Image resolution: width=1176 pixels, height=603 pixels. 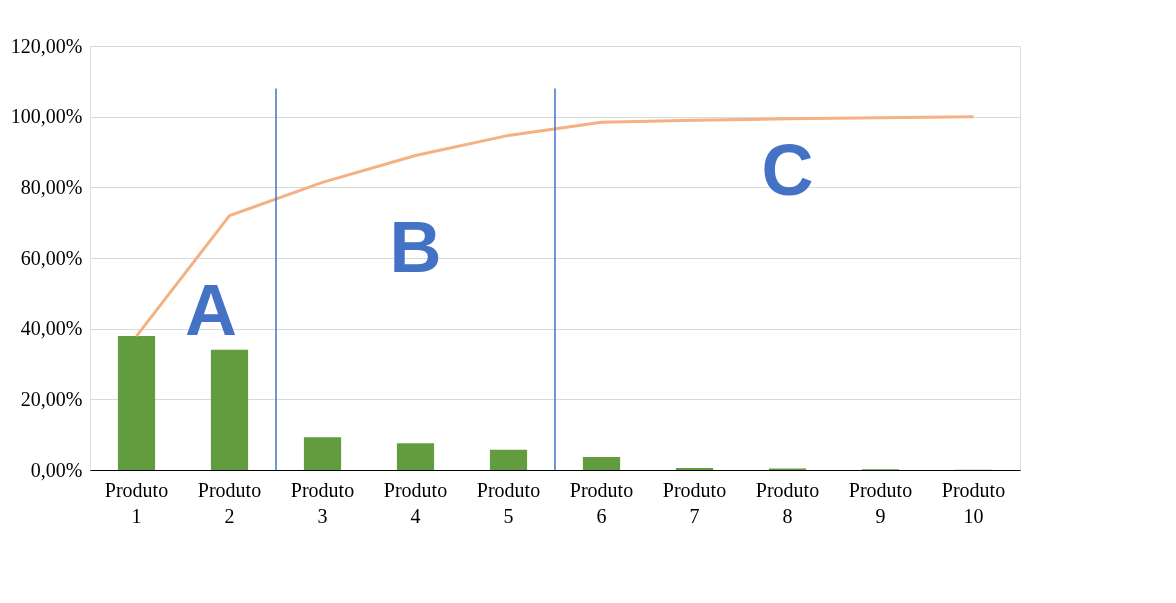 What do you see at coordinates (136, 502) in the screenshot?
I see `x-tick-label: Produto 1` at bounding box center [136, 502].